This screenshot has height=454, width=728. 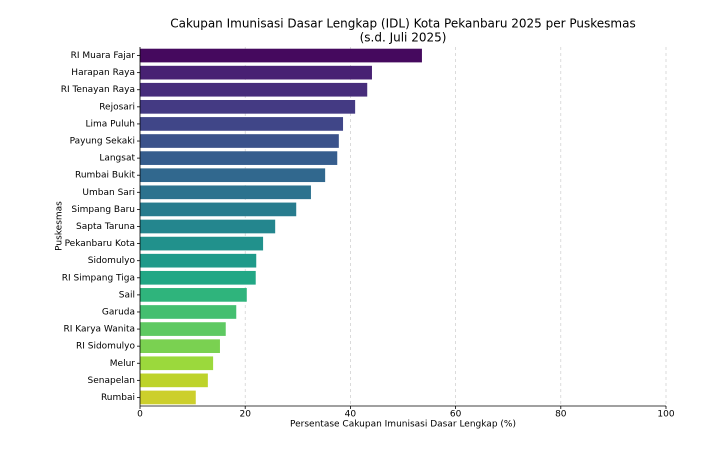 I want to click on y-tick-label: RI Muara Fajar, so click(x=103, y=56).